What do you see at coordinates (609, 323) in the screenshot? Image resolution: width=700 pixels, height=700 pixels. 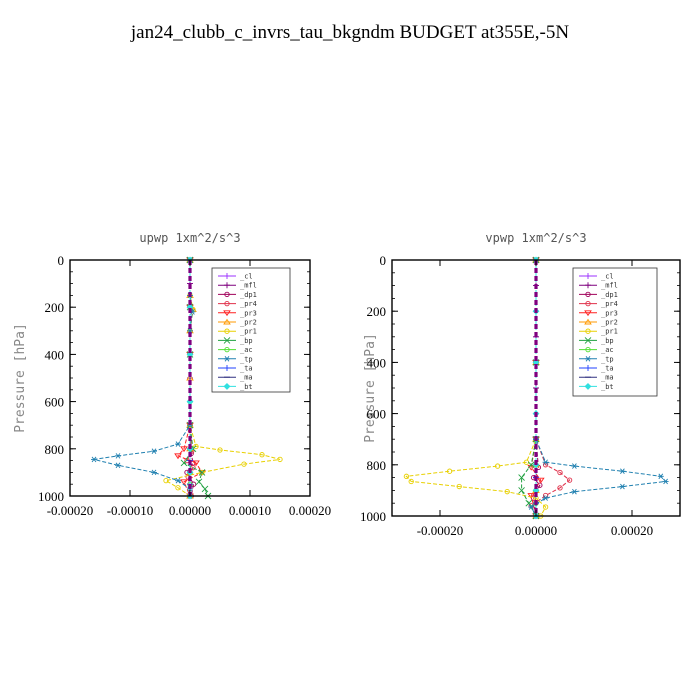 I see `legend-label: _pr2` at bounding box center [609, 323].